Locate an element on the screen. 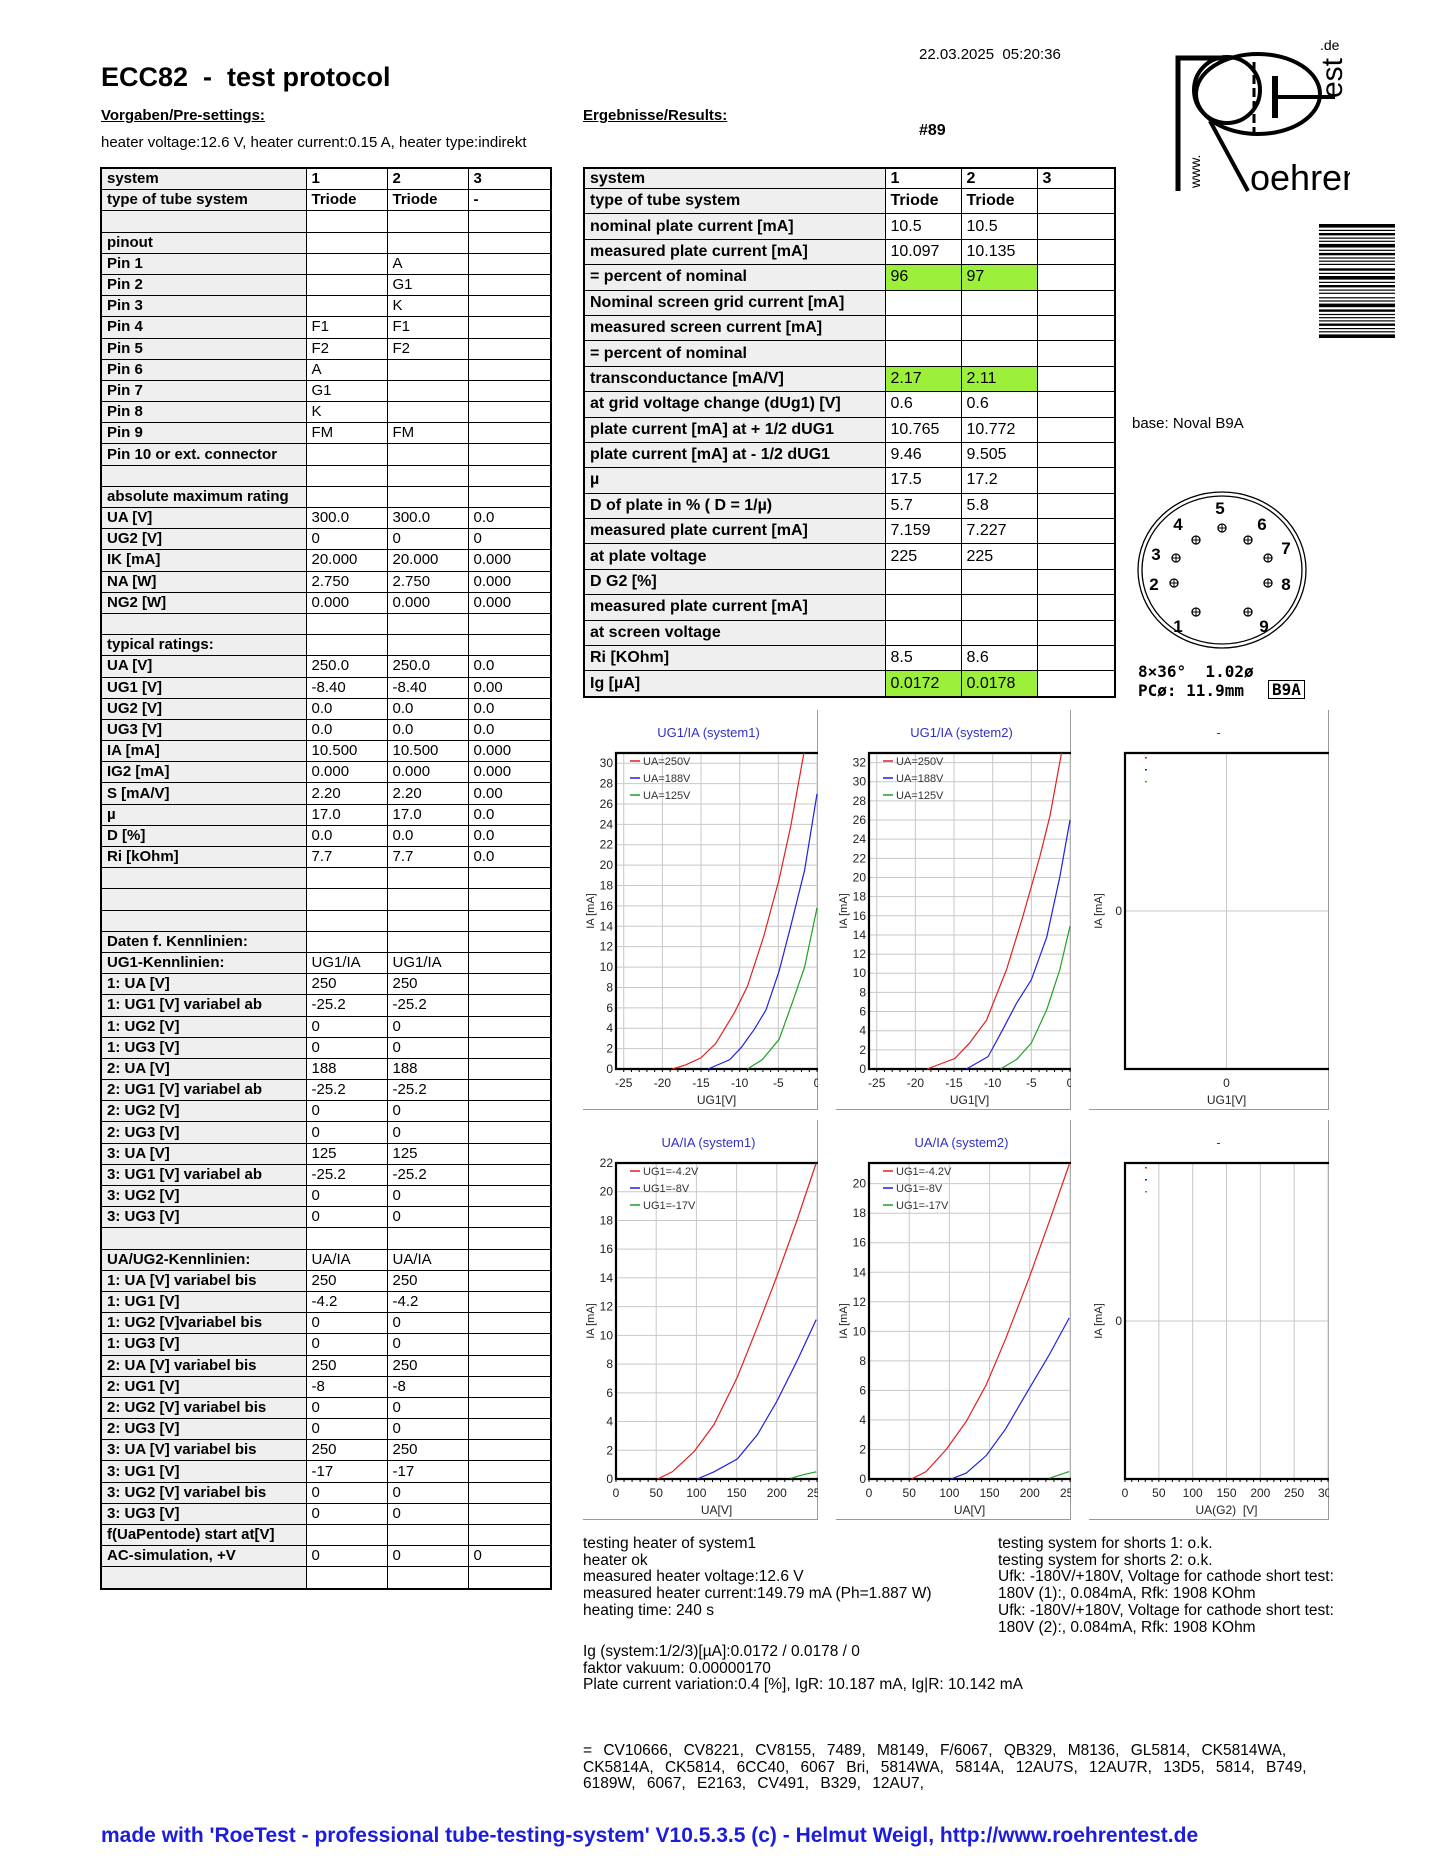 The width and height of the screenshot is (1445, 1870). table-row: 1: UG3 [V] 0 0 is located at coordinates (326, 1047).